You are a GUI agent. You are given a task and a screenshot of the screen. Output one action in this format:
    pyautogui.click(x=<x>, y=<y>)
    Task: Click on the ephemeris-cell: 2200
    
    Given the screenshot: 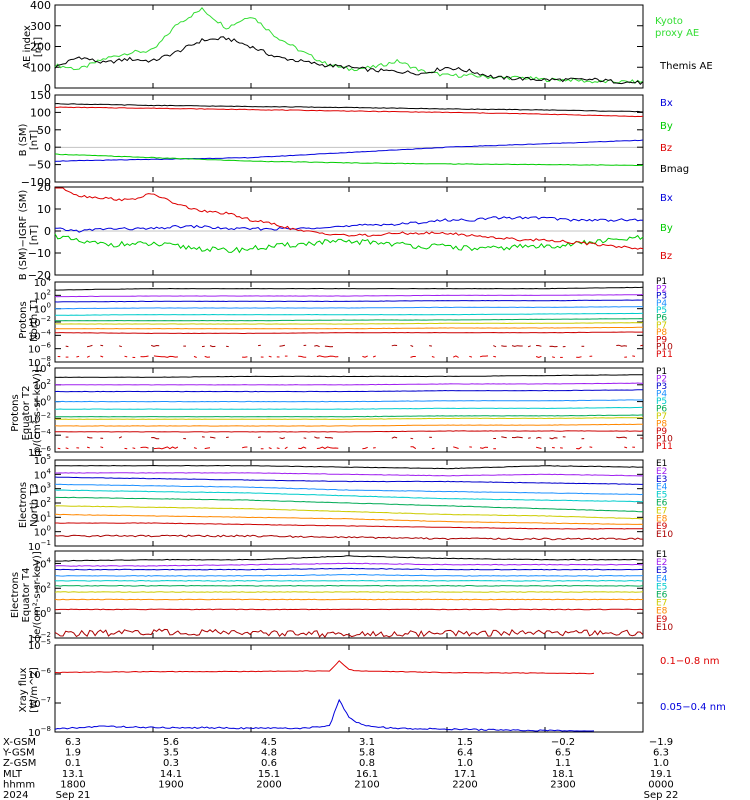 What is the action you would take?
    pyautogui.click(x=464, y=784)
    